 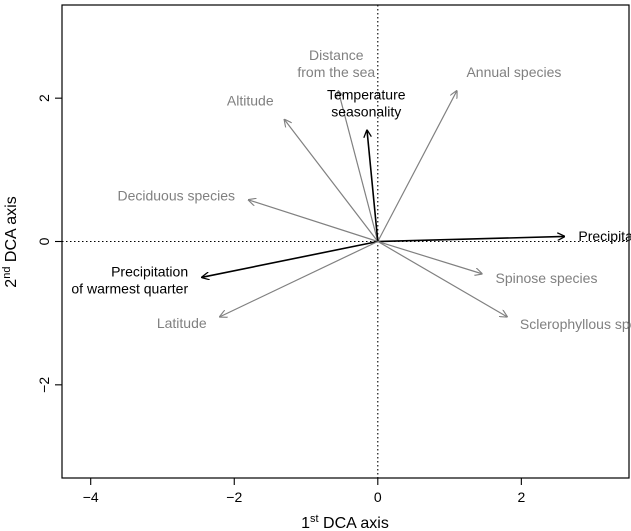 I want to click on x-tick-label: 0, so click(x=378, y=497).